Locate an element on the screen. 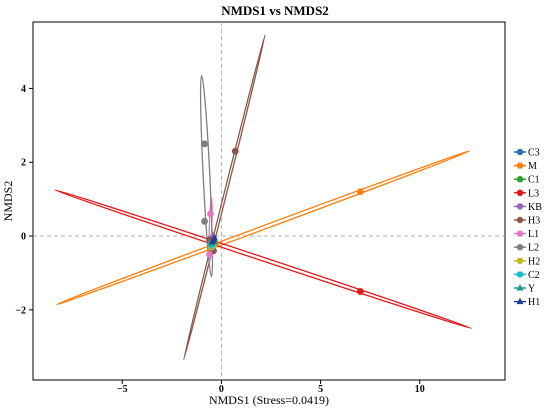 This screenshot has height=409, width=550. legend-label: L3 is located at coordinates (533, 193).